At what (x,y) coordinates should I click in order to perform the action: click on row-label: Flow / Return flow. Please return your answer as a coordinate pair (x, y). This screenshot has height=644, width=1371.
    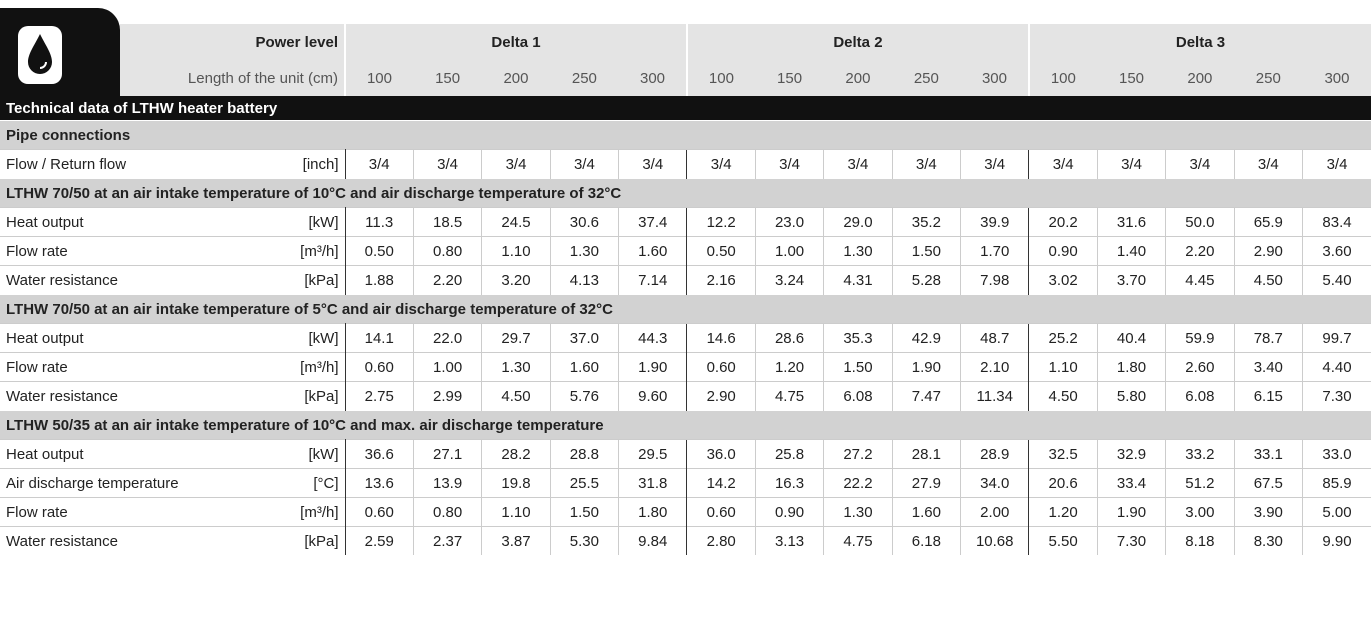
    Looking at the image, I should click on (137, 164).